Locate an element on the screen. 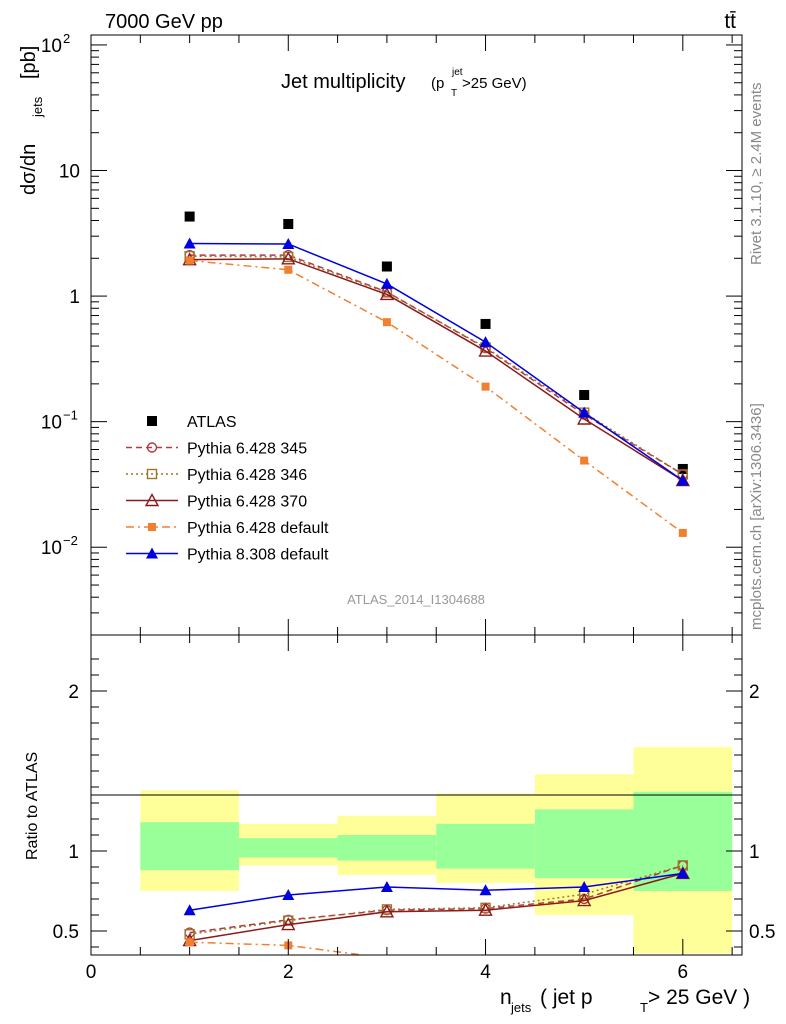 This screenshot has width=786, height=1024. legend-label: Pythia 6.428 default is located at coordinates (258, 528).